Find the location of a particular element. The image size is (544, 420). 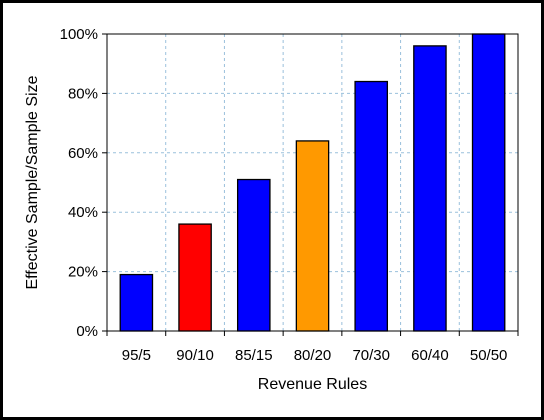

y-tick-label: 80% is located at coordinates (83, 93).